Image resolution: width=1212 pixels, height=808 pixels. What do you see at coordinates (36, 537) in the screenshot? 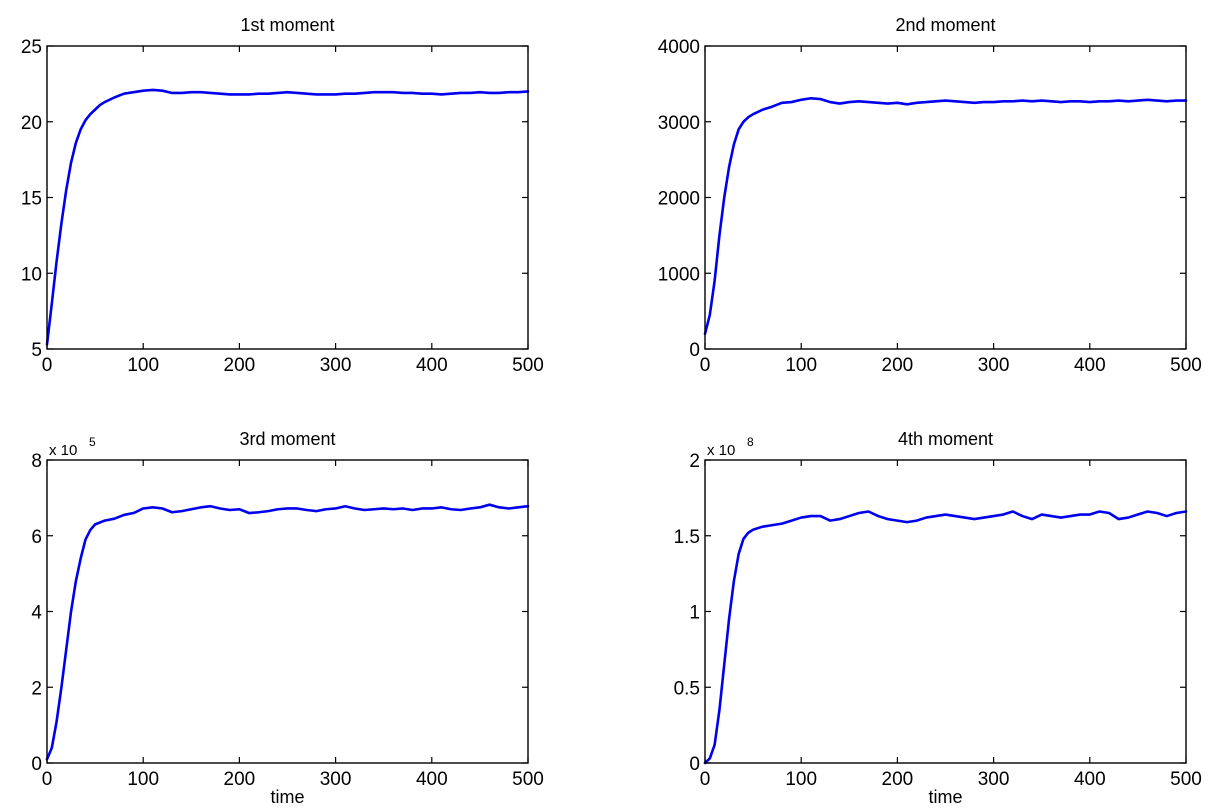
I see `y-tick-label: 6` at bounding box center [36, 537].